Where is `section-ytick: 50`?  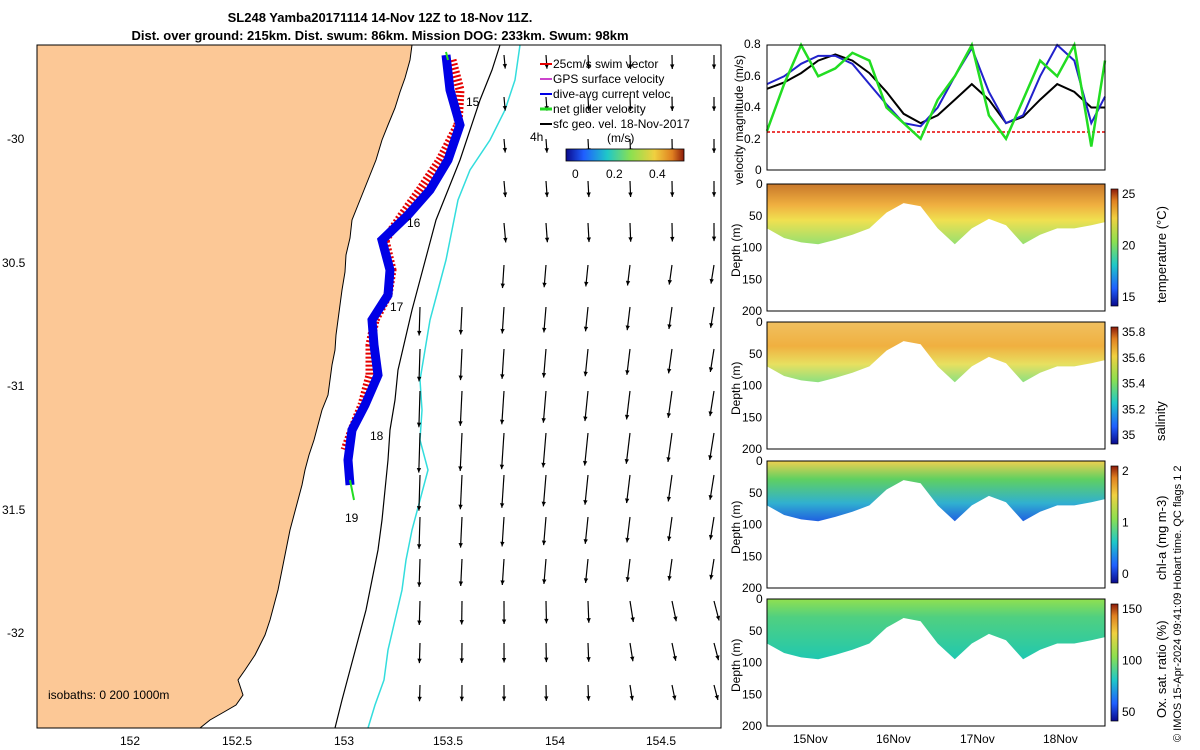
section-ytick: 50 is located at coordinates (756, 216).